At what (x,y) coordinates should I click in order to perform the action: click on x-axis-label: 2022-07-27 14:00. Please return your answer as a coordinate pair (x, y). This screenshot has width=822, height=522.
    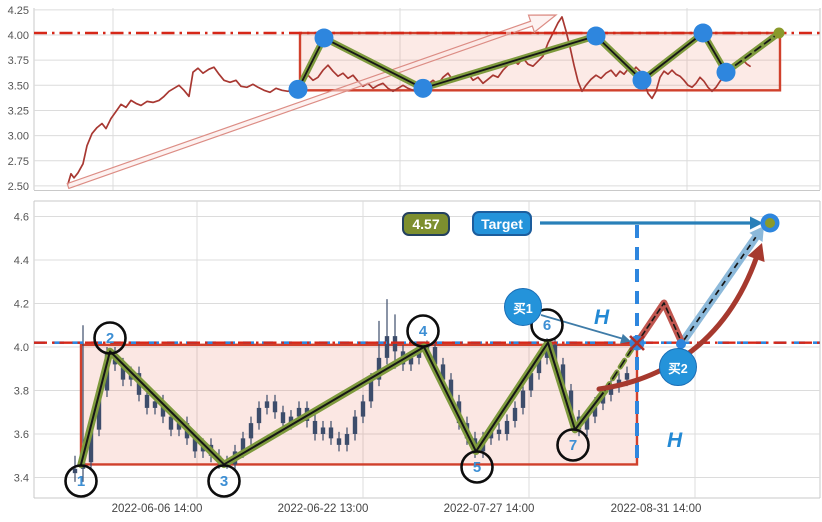
    Looking at the image, I should click on (489, 509).